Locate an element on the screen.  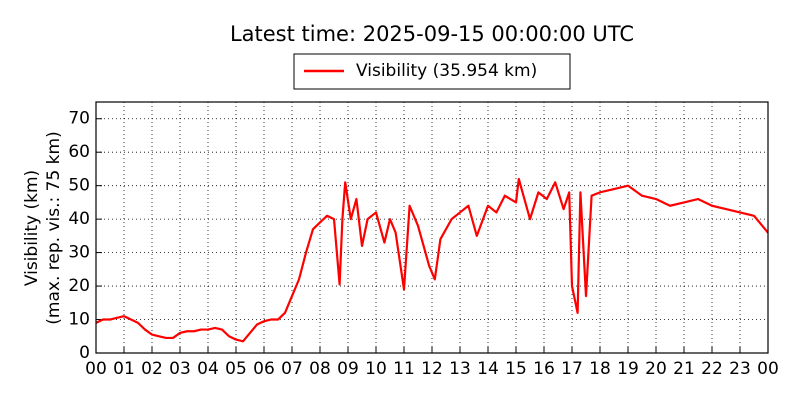
x-tick-label: 01 is located at coordinates (124, 369).